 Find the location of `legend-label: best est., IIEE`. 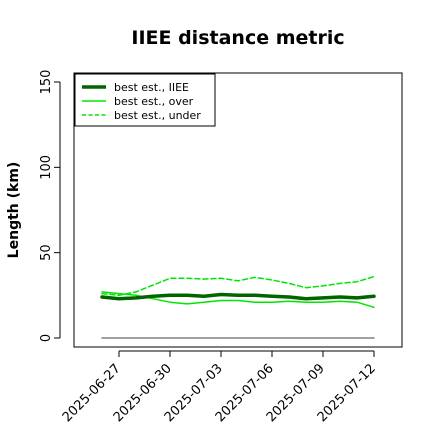

legend-label: best est., IIEE is located at coordinates (151, 87).